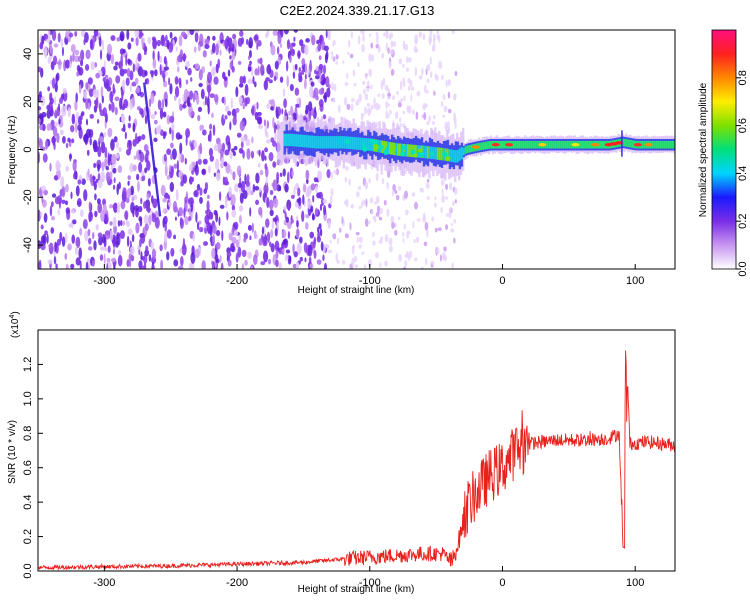 The height and width of the screenshot is (600, 750). I want to click on snr-x-tick-label: -300, so click(104, 583).